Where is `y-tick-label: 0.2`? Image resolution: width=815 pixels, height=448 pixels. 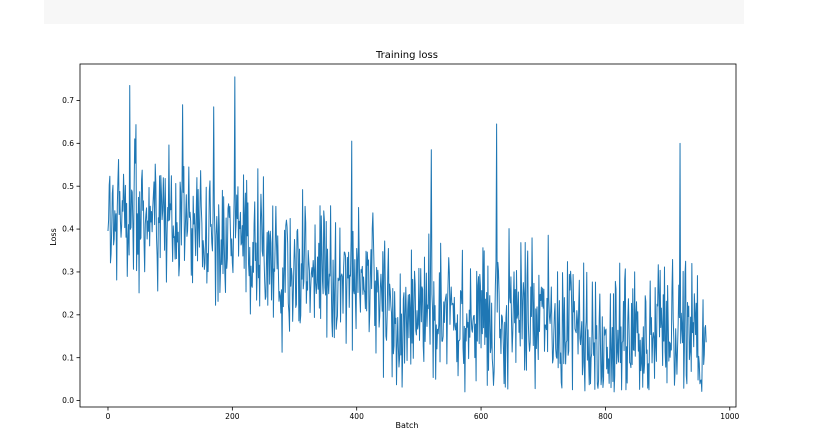 y-tick-label: 0.2 is located at coordinates (68, 314).